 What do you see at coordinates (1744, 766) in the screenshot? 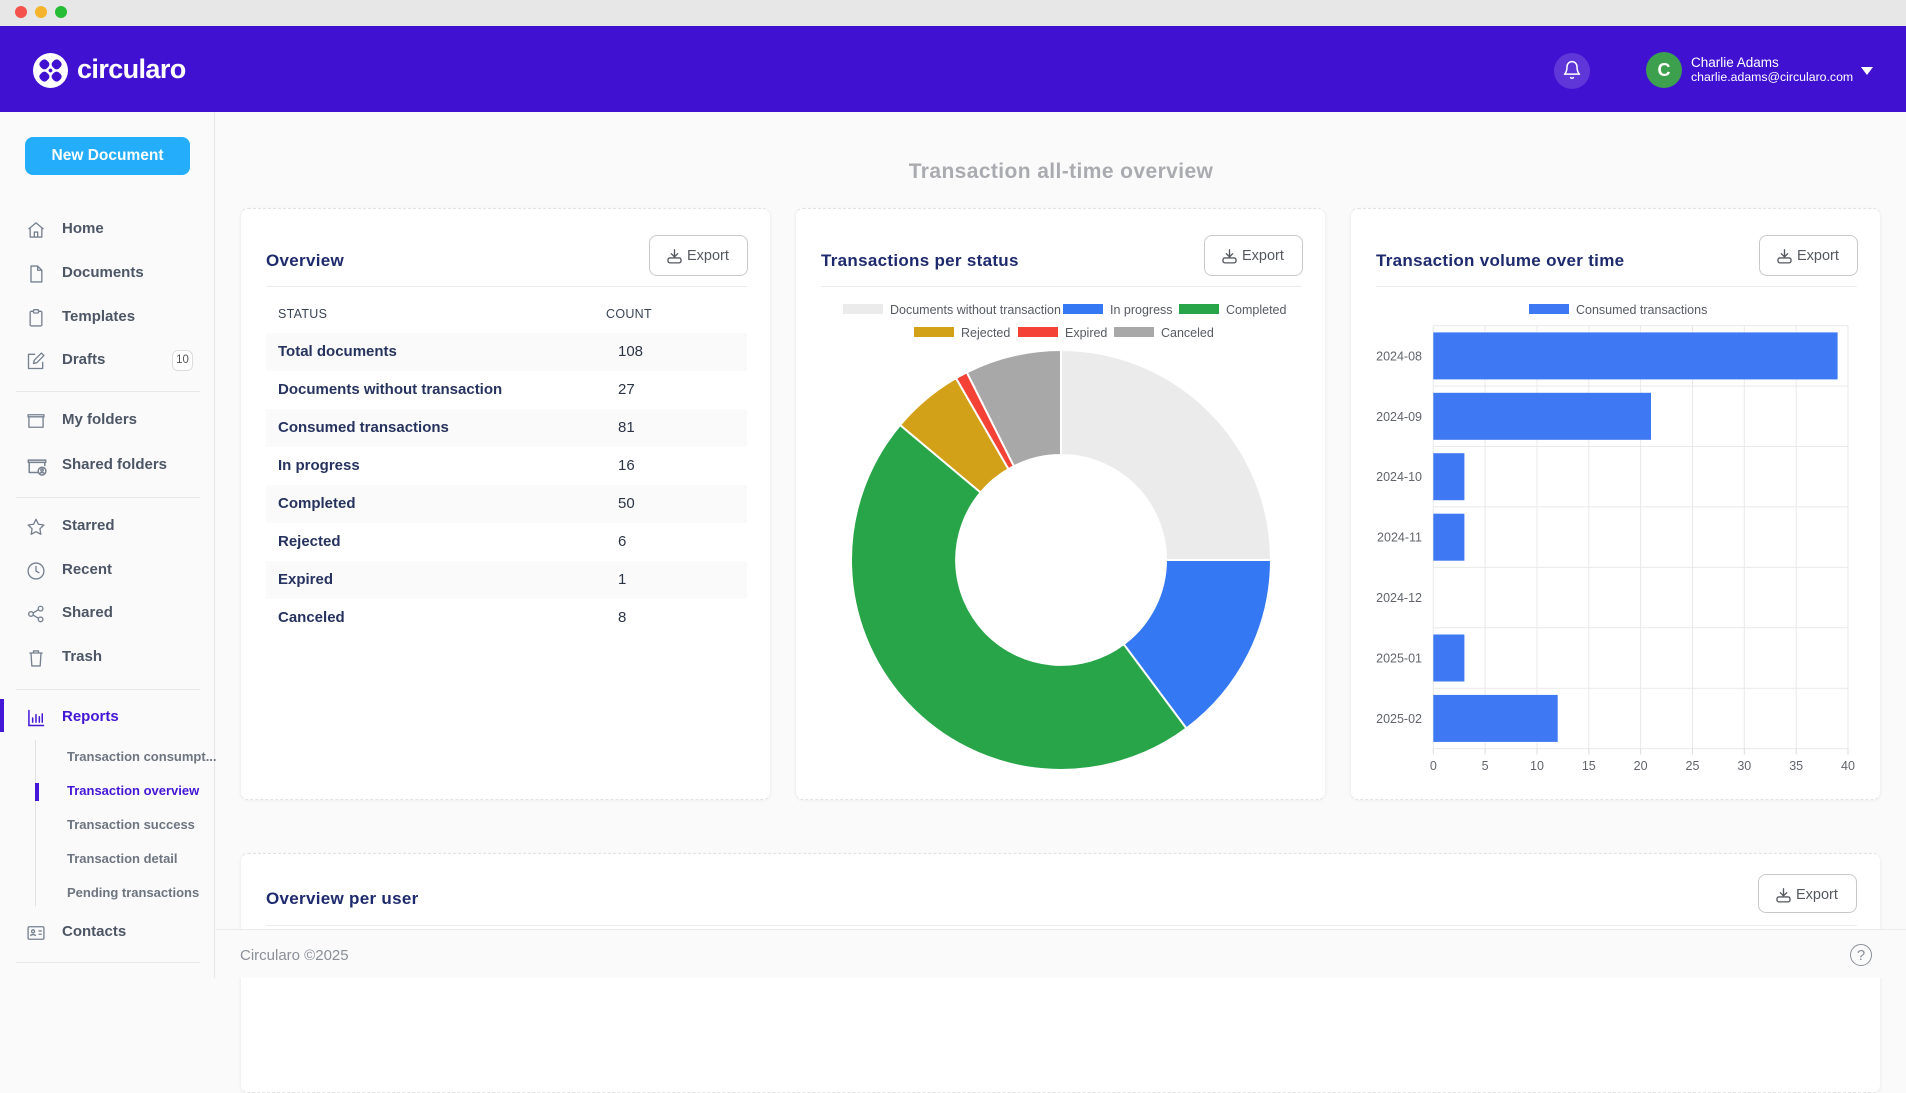
I see `svg-text: 30` at bounding box center [1744, 766].